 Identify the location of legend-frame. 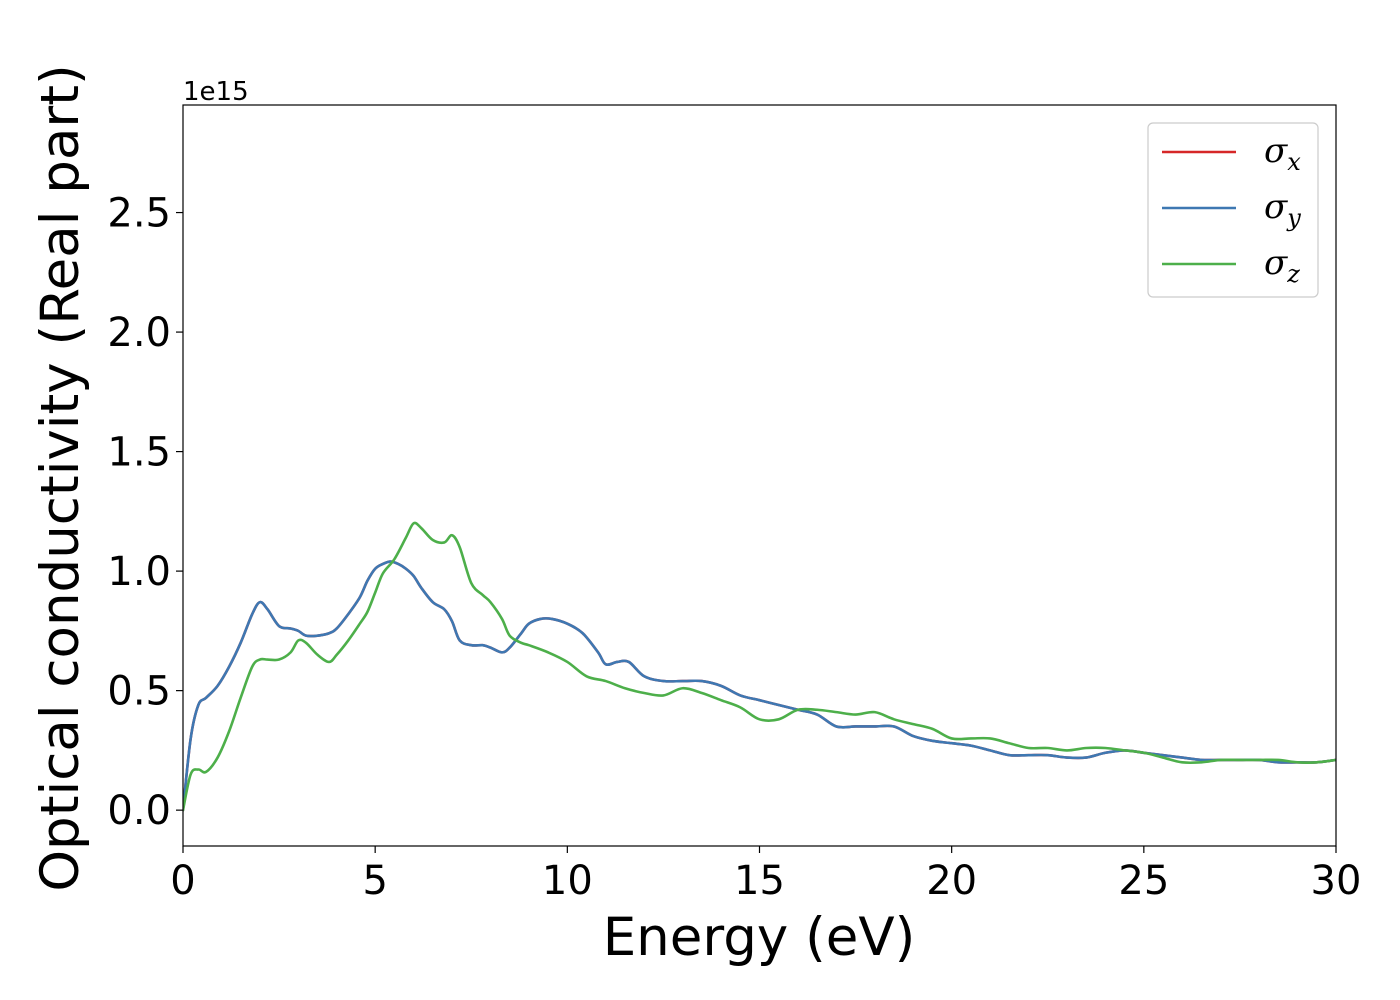
(1233, 210).